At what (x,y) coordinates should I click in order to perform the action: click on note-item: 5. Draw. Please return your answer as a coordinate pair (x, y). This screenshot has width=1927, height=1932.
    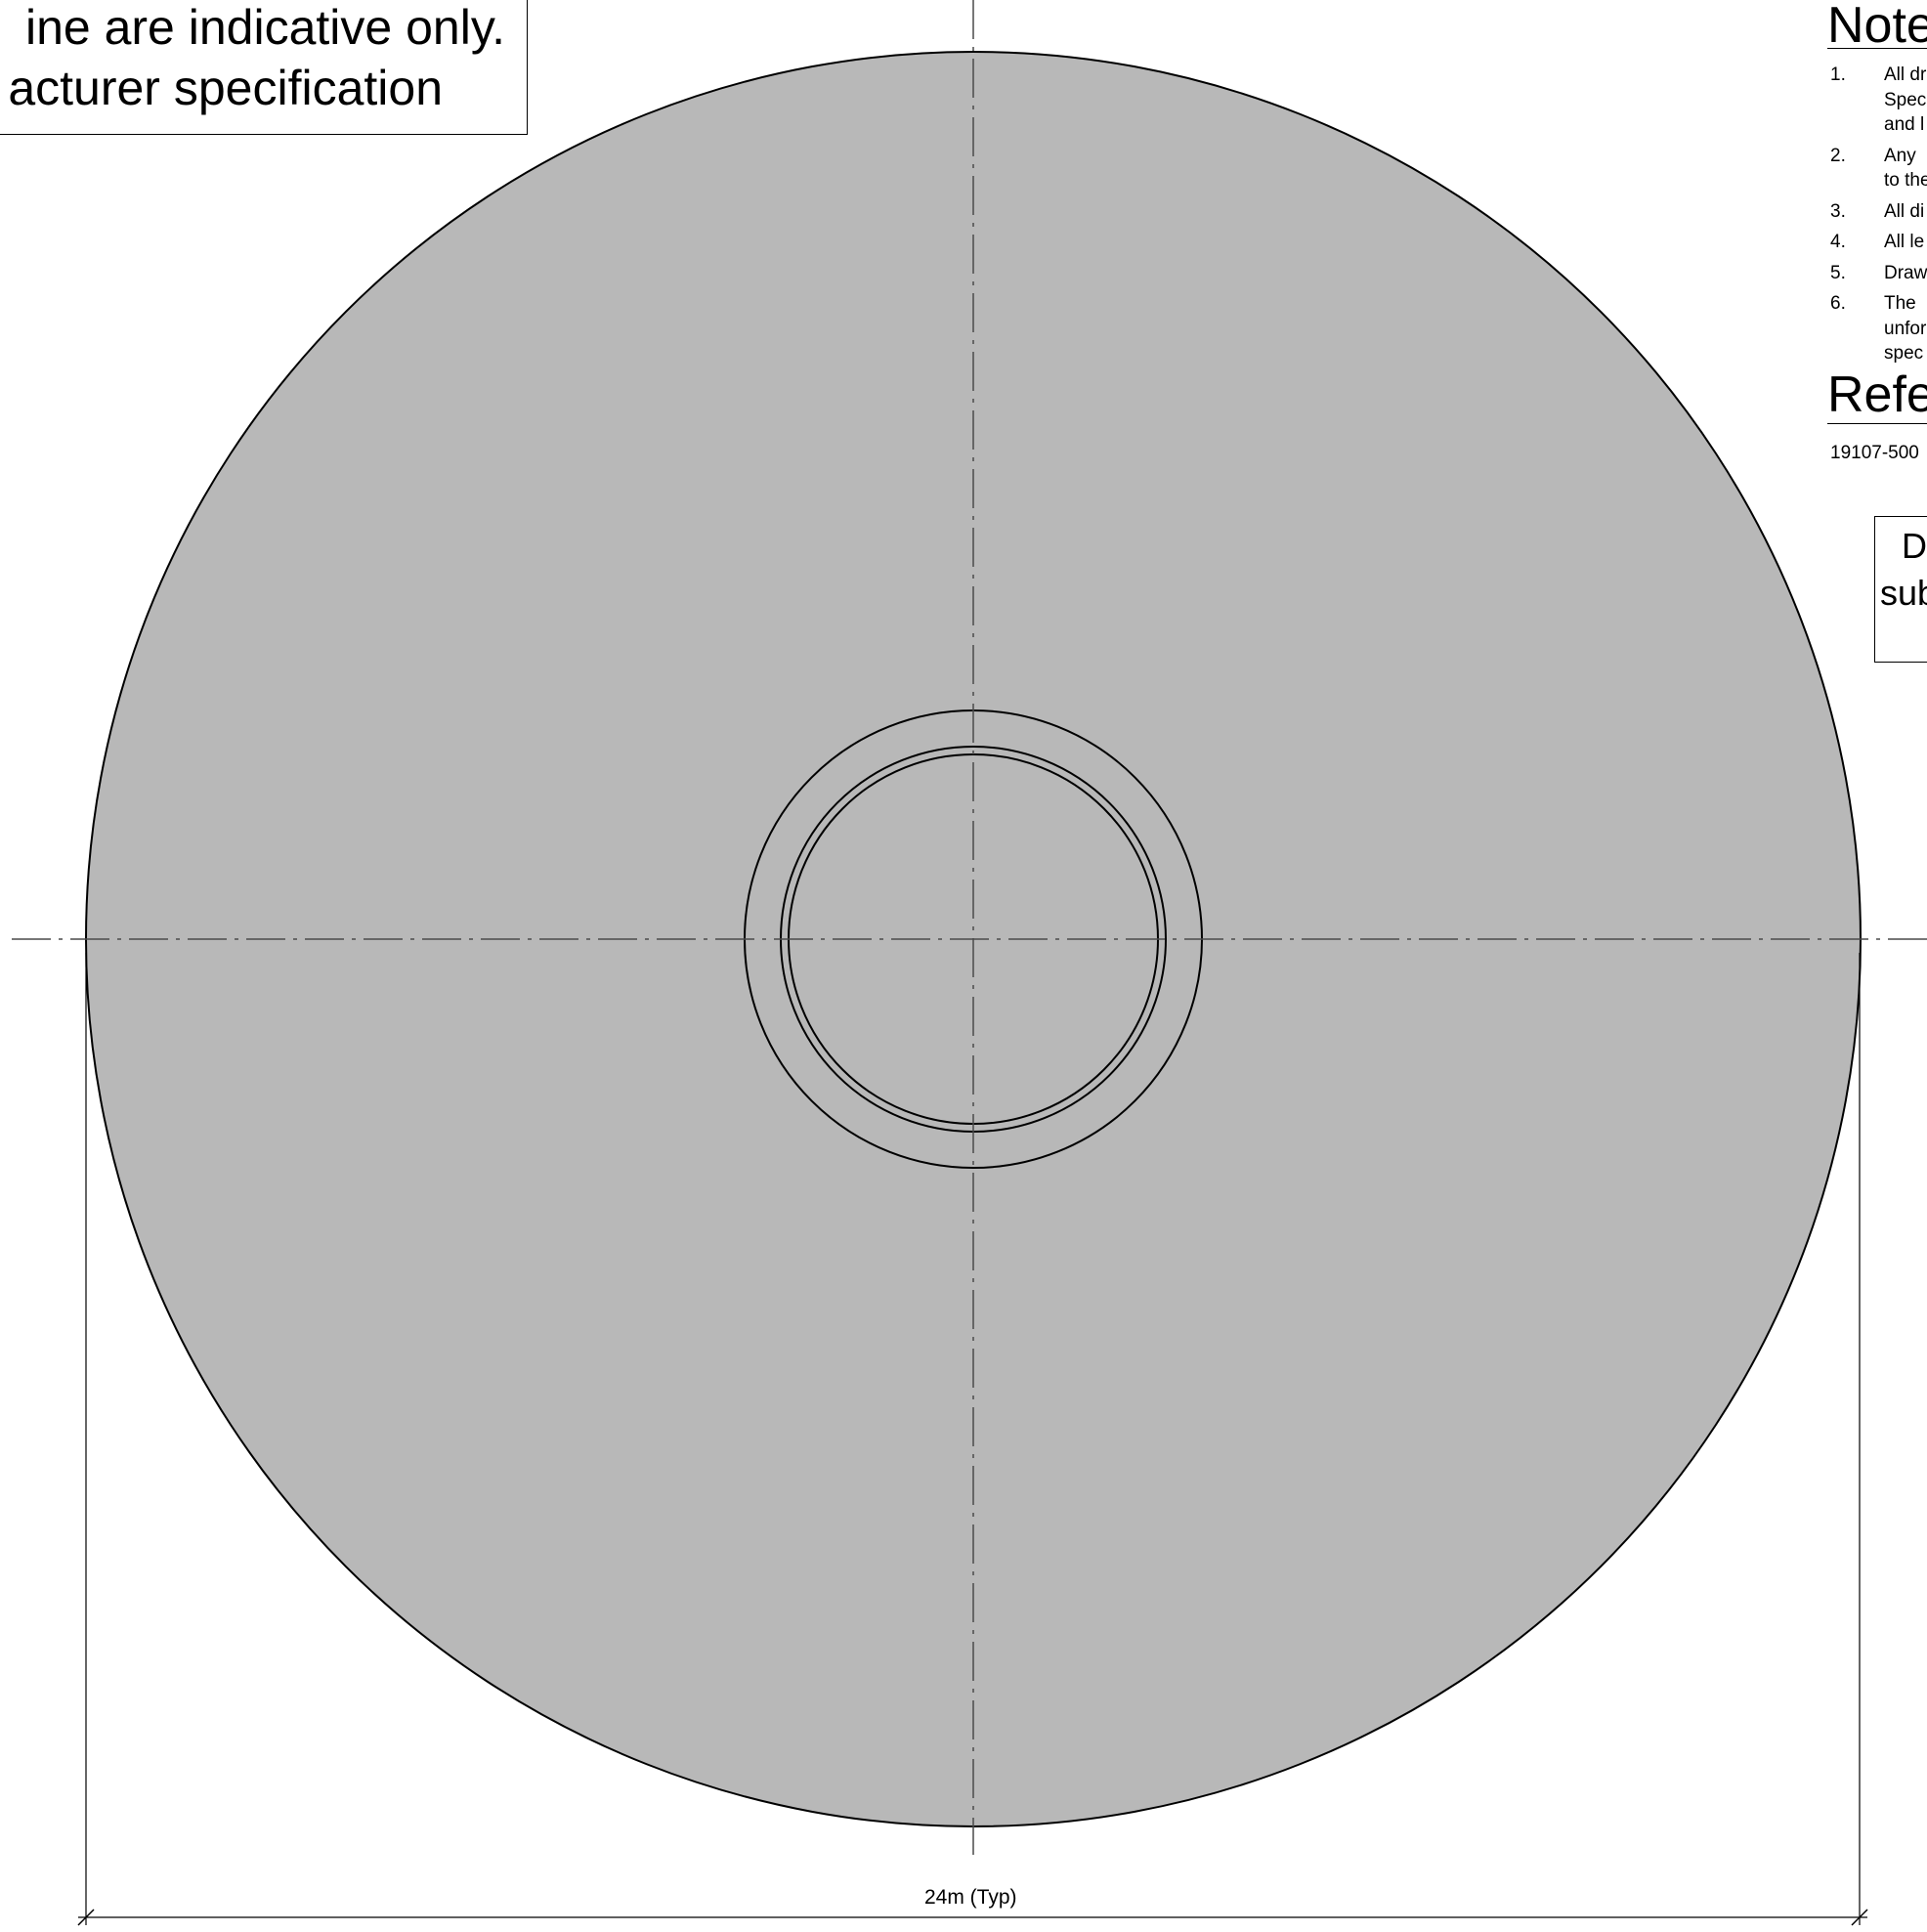
    Looking at the image, I should click on (1877, 274).